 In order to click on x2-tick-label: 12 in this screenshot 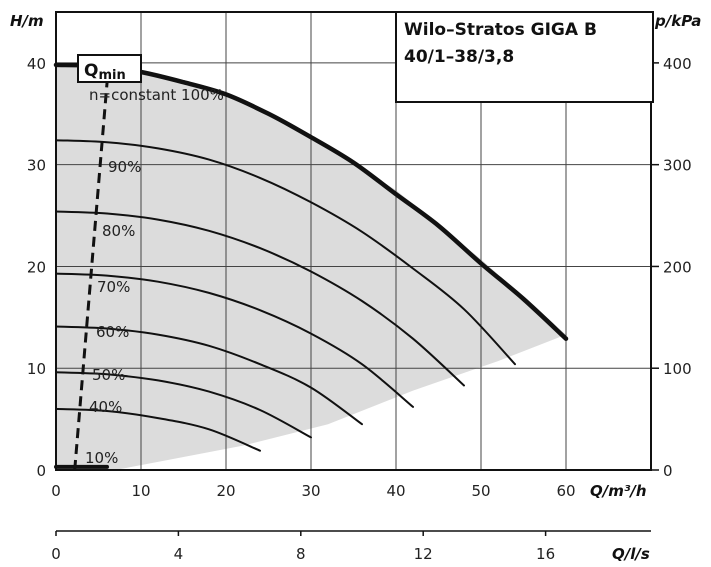, I will do `click(423, 554)`.